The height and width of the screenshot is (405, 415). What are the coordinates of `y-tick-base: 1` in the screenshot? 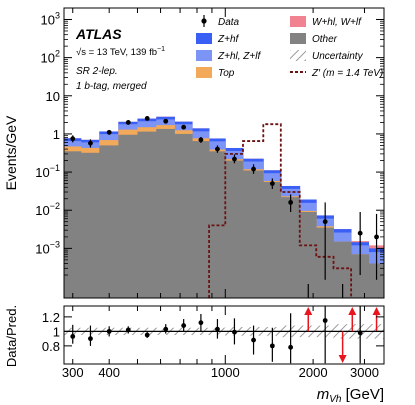 It's located at (56, 134).